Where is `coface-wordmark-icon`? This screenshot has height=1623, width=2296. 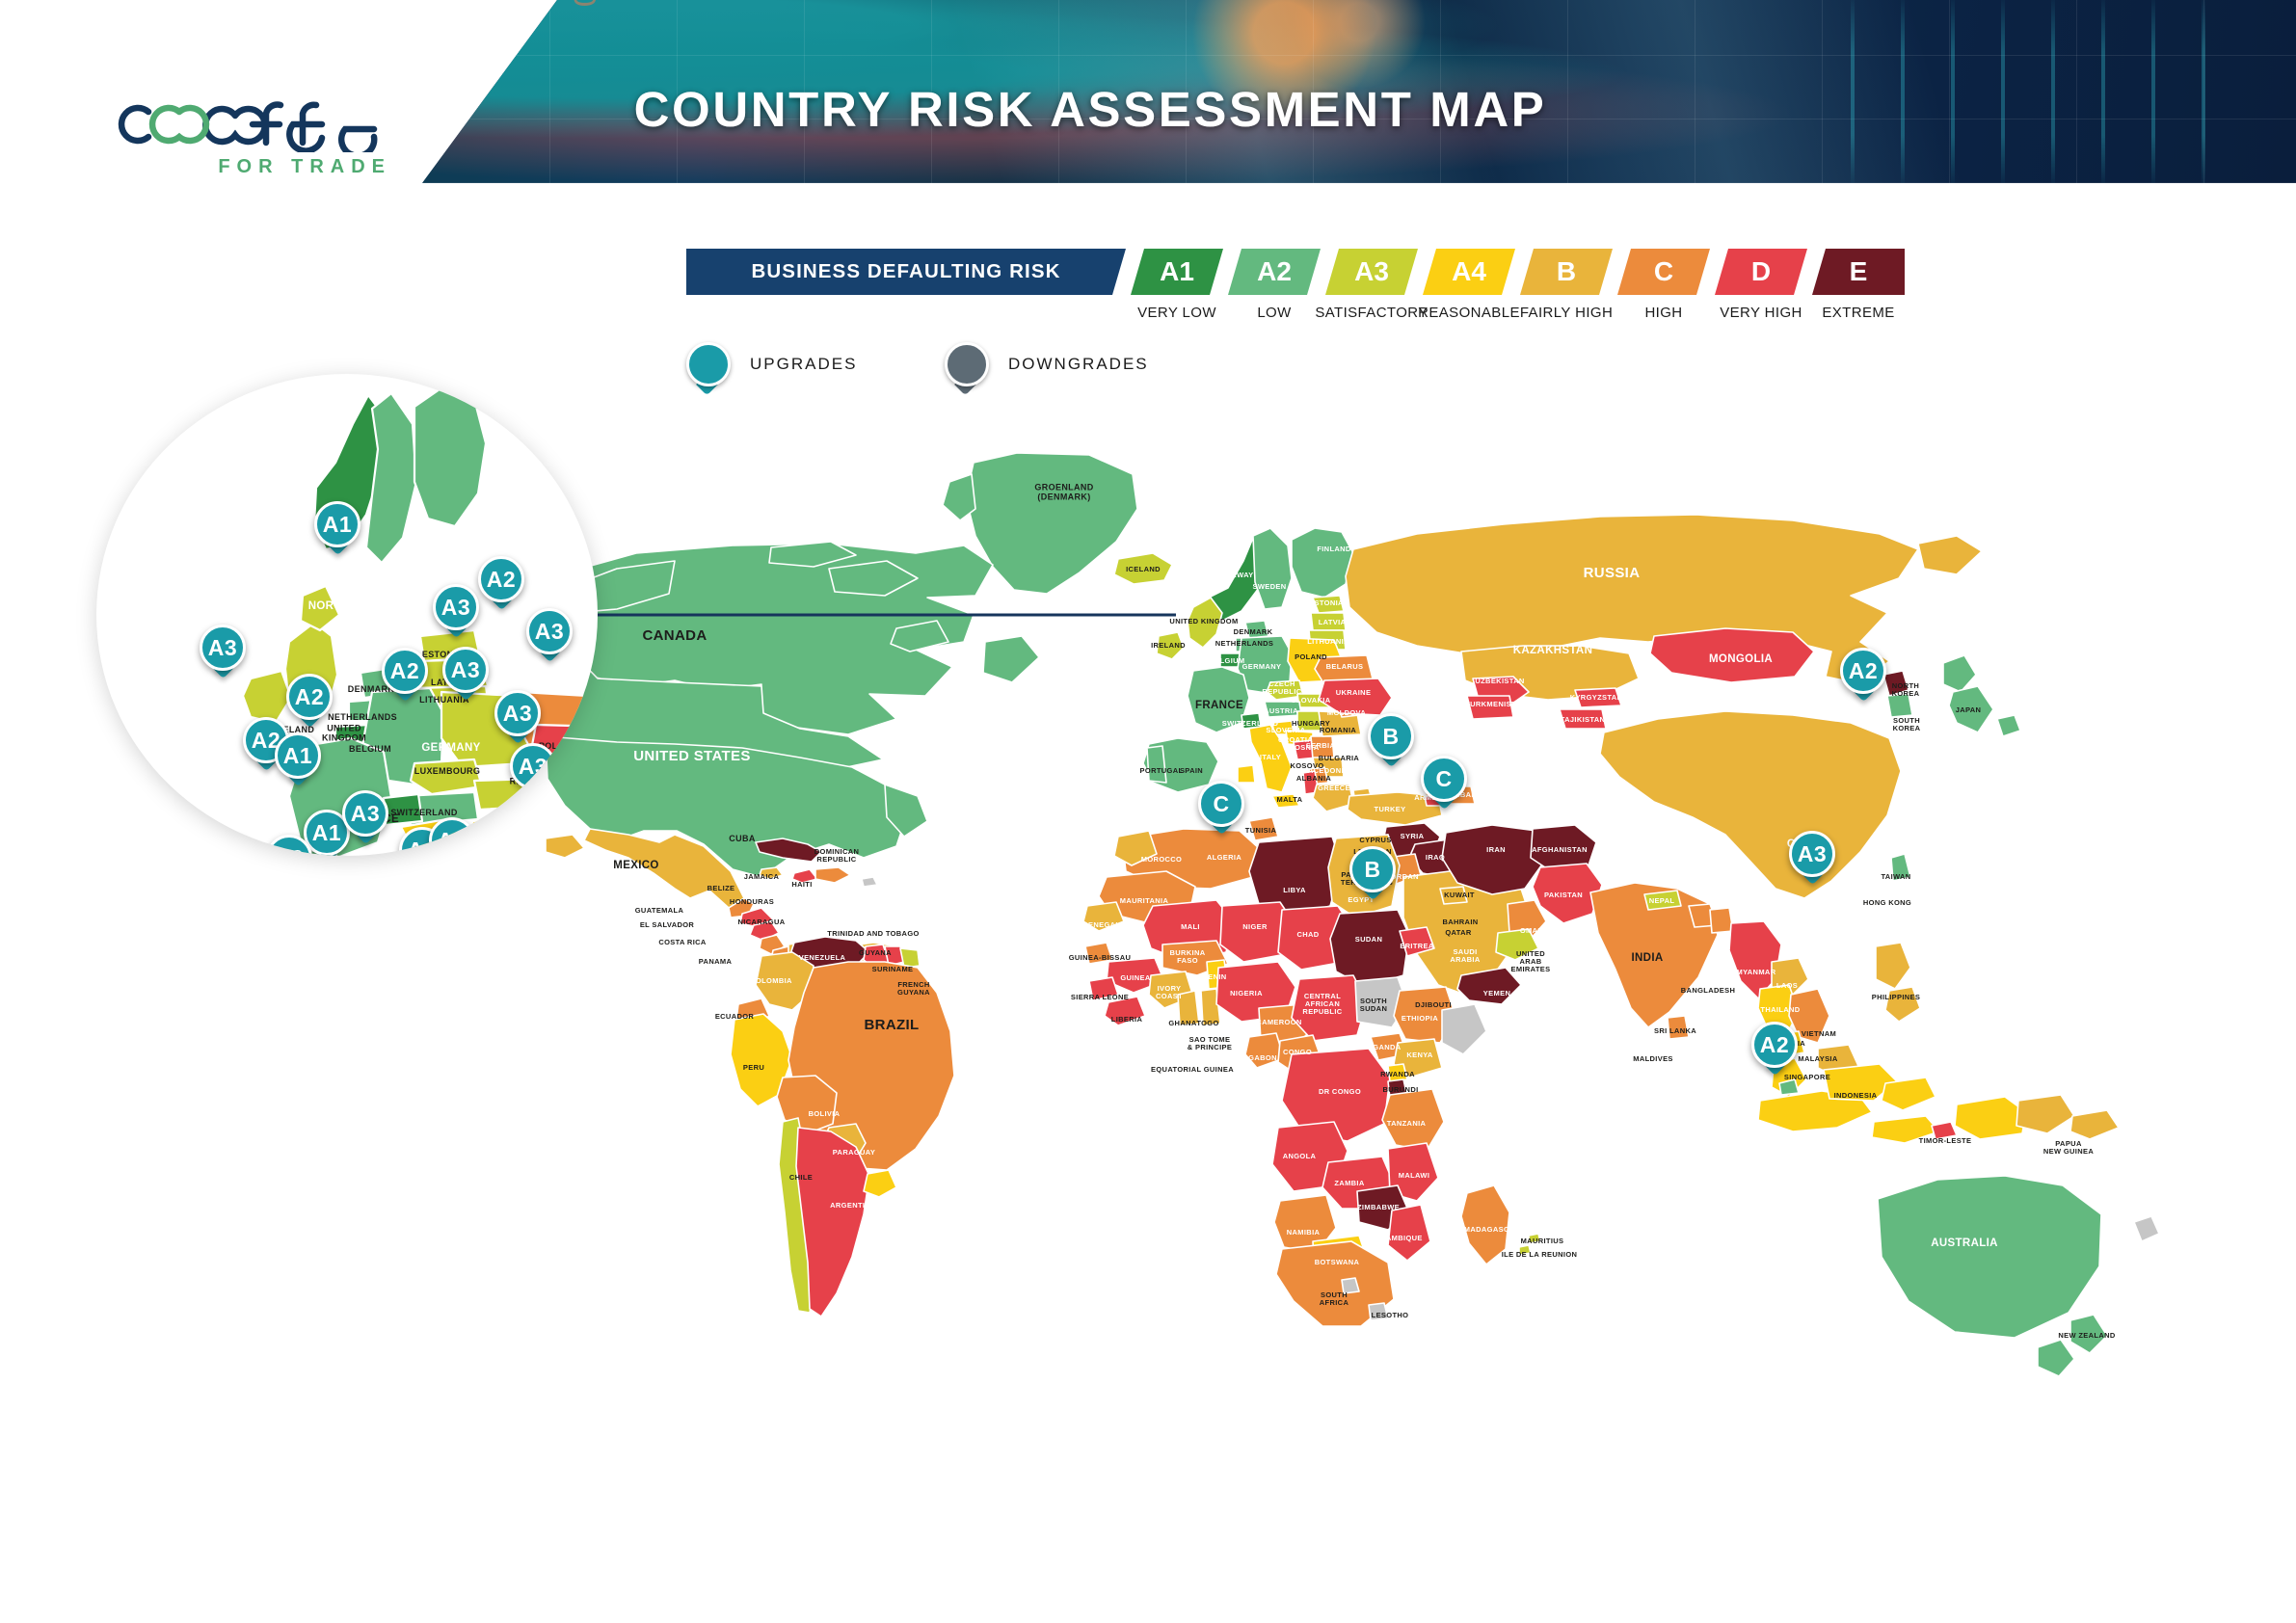
coface-wordmark-icon is located at coordinates (248, 126).